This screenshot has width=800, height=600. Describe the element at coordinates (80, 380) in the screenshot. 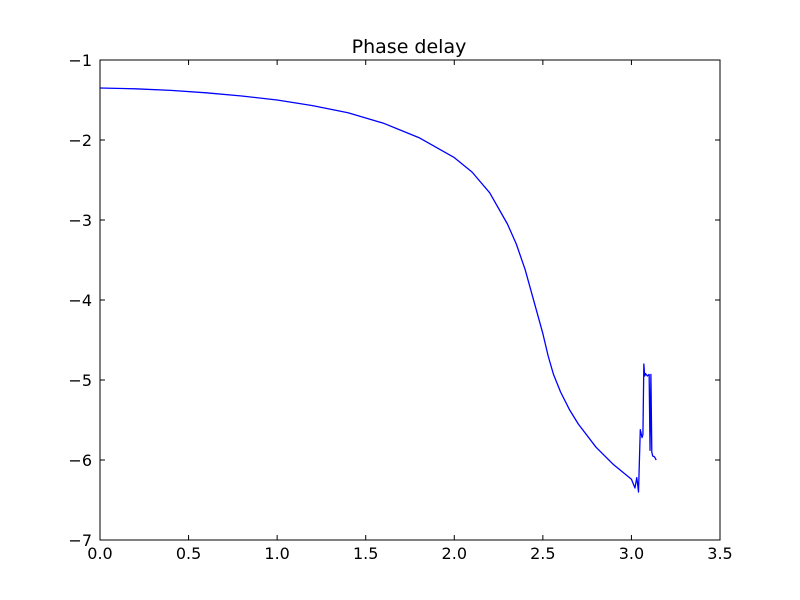

I see `y-tick-label: −5` at that location.